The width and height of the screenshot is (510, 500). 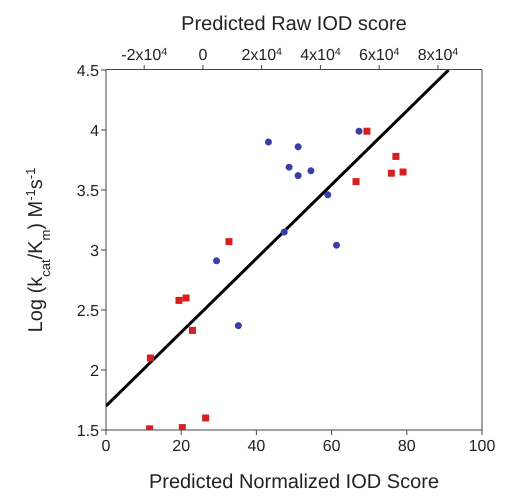 What do you see at coordinates (294, 24) in the screenshot?
I see `x2-axis-title: Predicted Raw IOD score` at bounding box center [294, 24].